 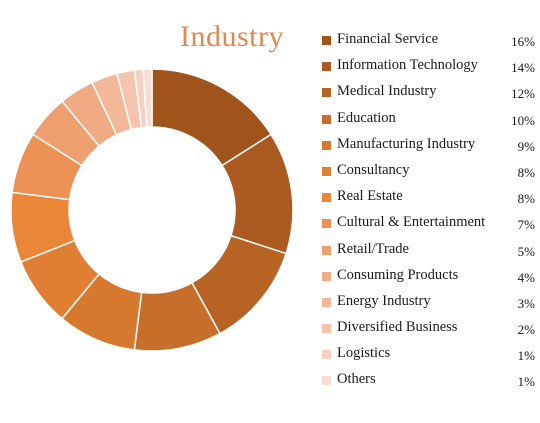 What do you see at coordinates (429, 254) in the screenshot?
I see `legend-item: Retail/Trade 5%` at bounding box center [429, 254].